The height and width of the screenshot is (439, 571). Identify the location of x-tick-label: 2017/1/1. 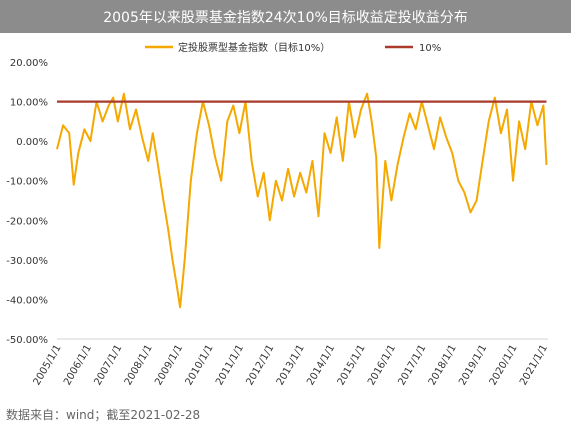
(412, 365).